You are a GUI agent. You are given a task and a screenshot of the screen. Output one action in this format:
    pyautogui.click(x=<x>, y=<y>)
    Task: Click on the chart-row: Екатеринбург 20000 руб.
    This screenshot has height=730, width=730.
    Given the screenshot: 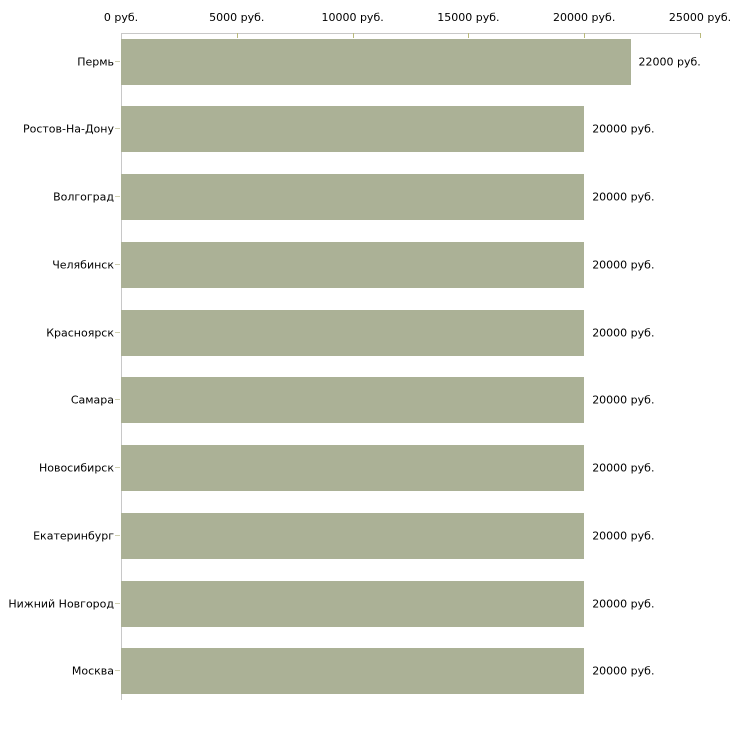 What is the action you would take?
    pyautogui.click(x=365, y=535)
    